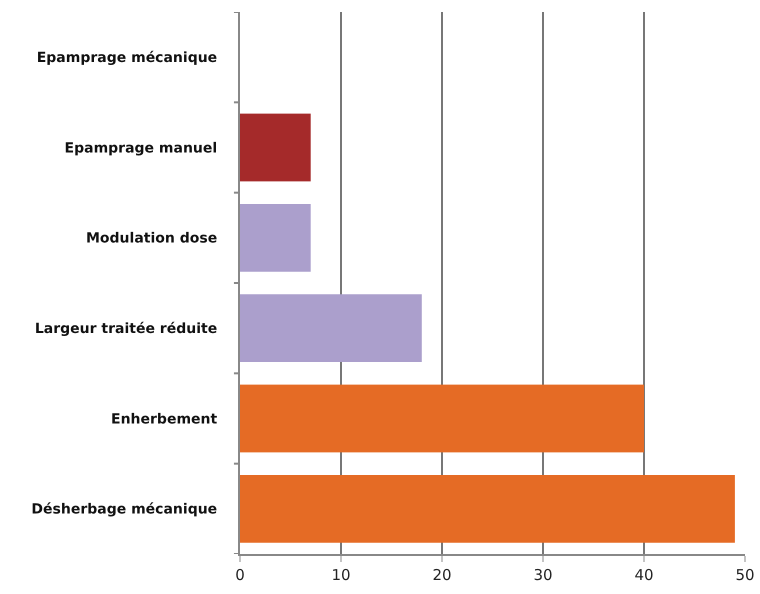 The image size is (760, 594). Describe the element at coordinates (240, 575) in the screenshot. I see `x-tick-label: 0` at that location.